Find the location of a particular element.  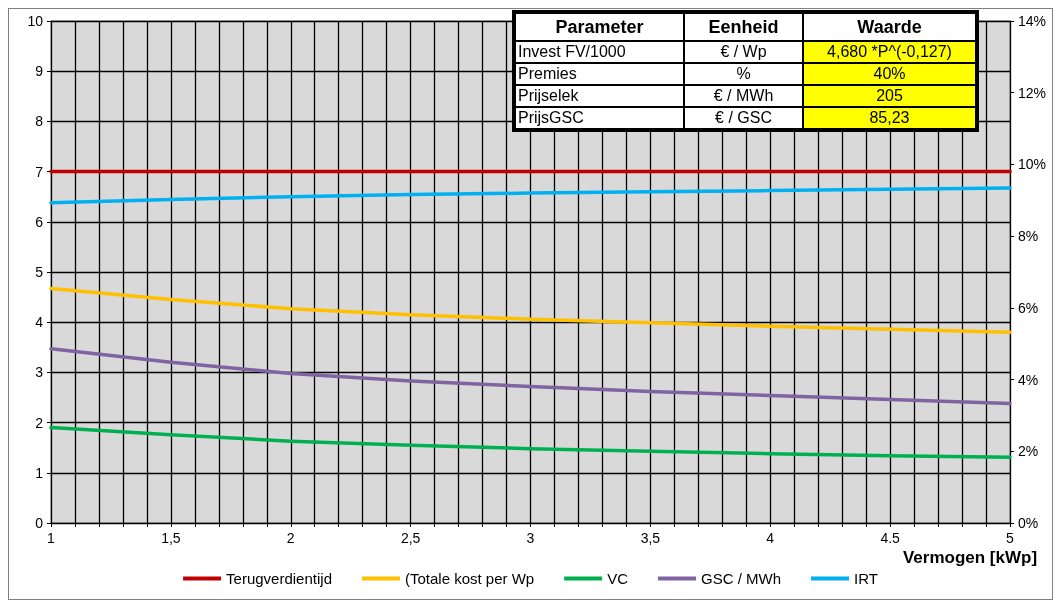

x-axis-title: Vermogen [kWp] is located at coordinates (970, 557).